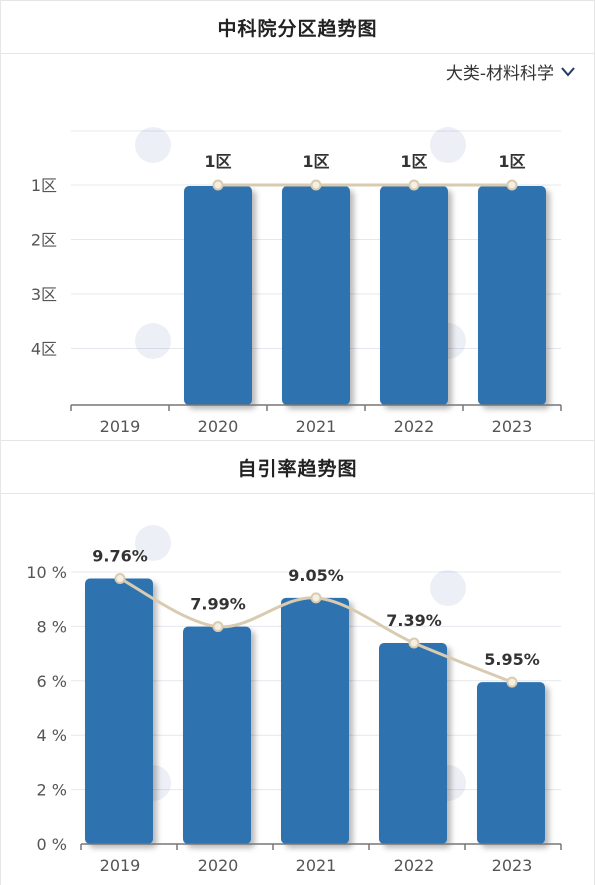  I want to click on y-tick-label: 2 %, so click(52, 790).